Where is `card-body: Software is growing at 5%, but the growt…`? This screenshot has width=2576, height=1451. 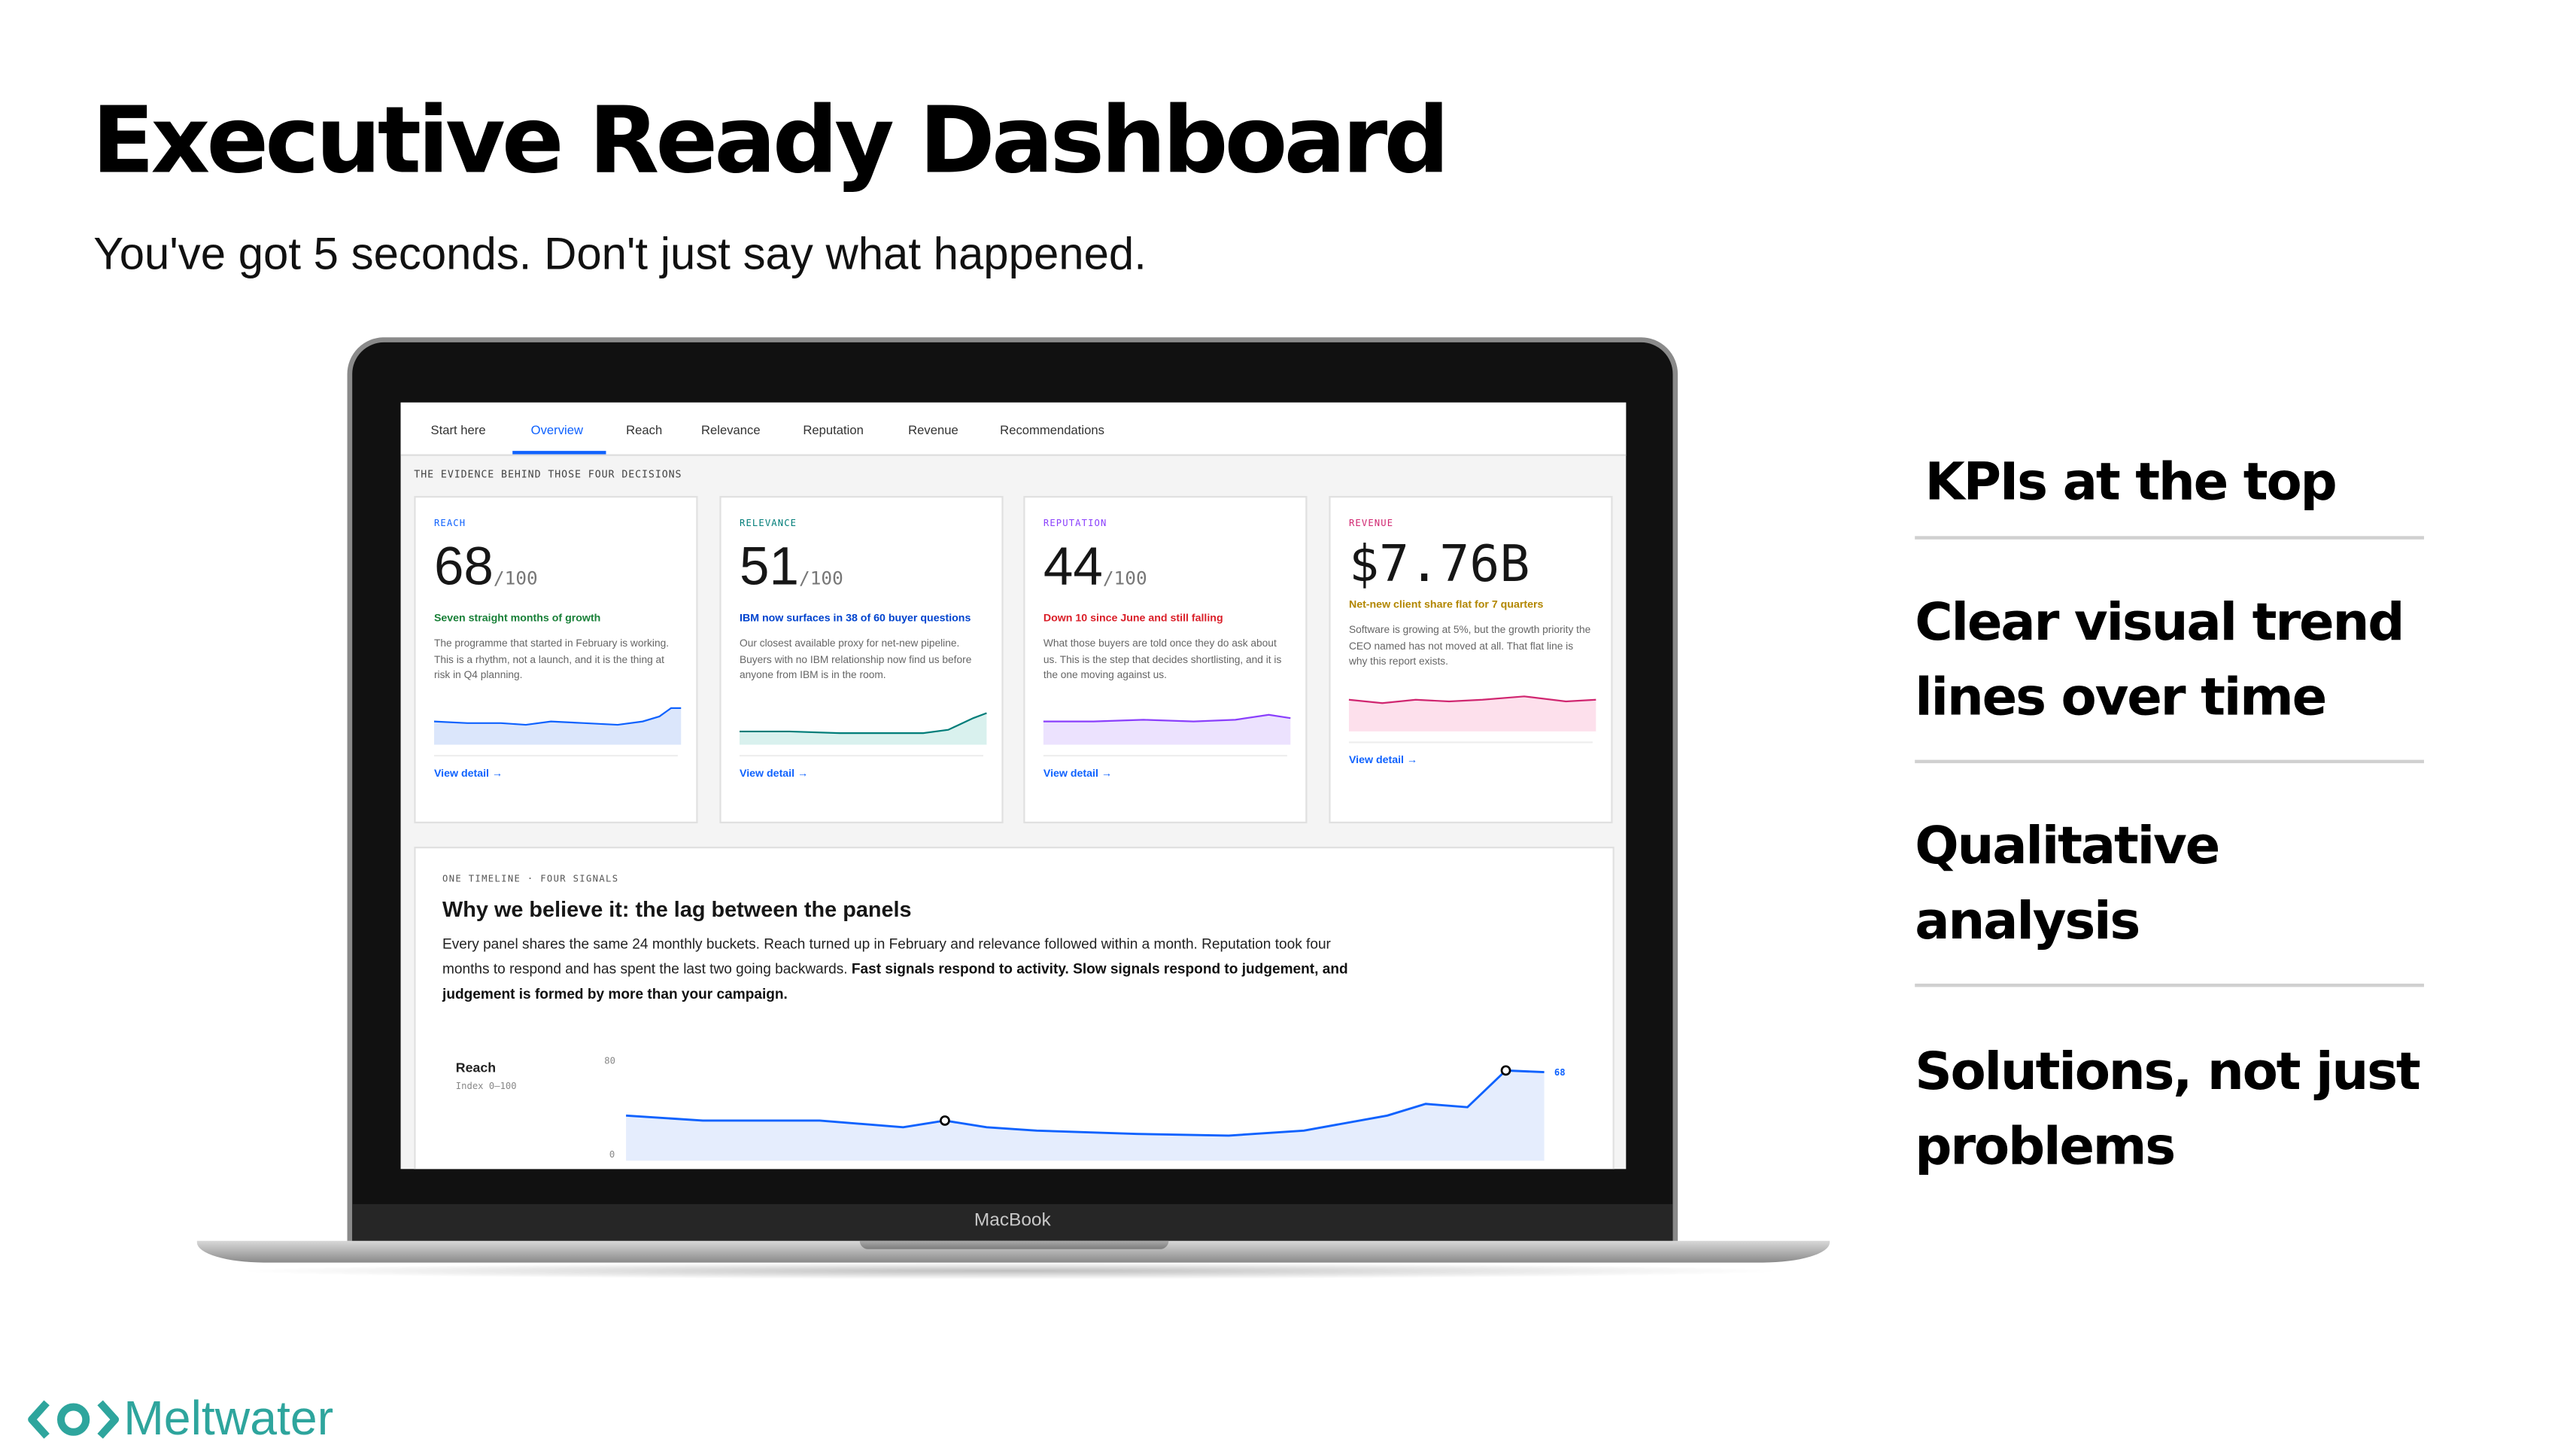 card-body: Software is growing at 5%, but the growt… is located at coordinates (1470, 646).